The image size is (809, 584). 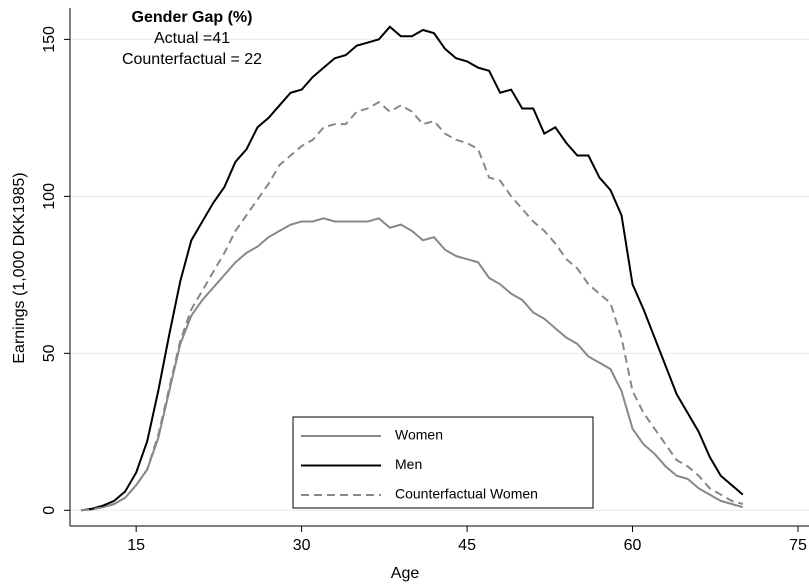 What do you see at coordinates (443, 462) in the screenshot?
I see `legend-frame` at bounding box center [443, 462].